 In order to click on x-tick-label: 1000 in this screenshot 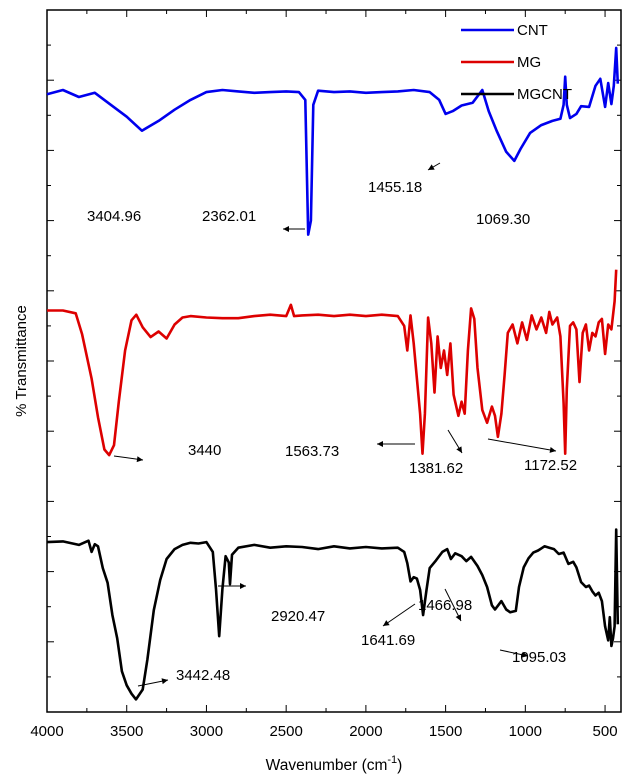, I will do `click(525, 731)`.